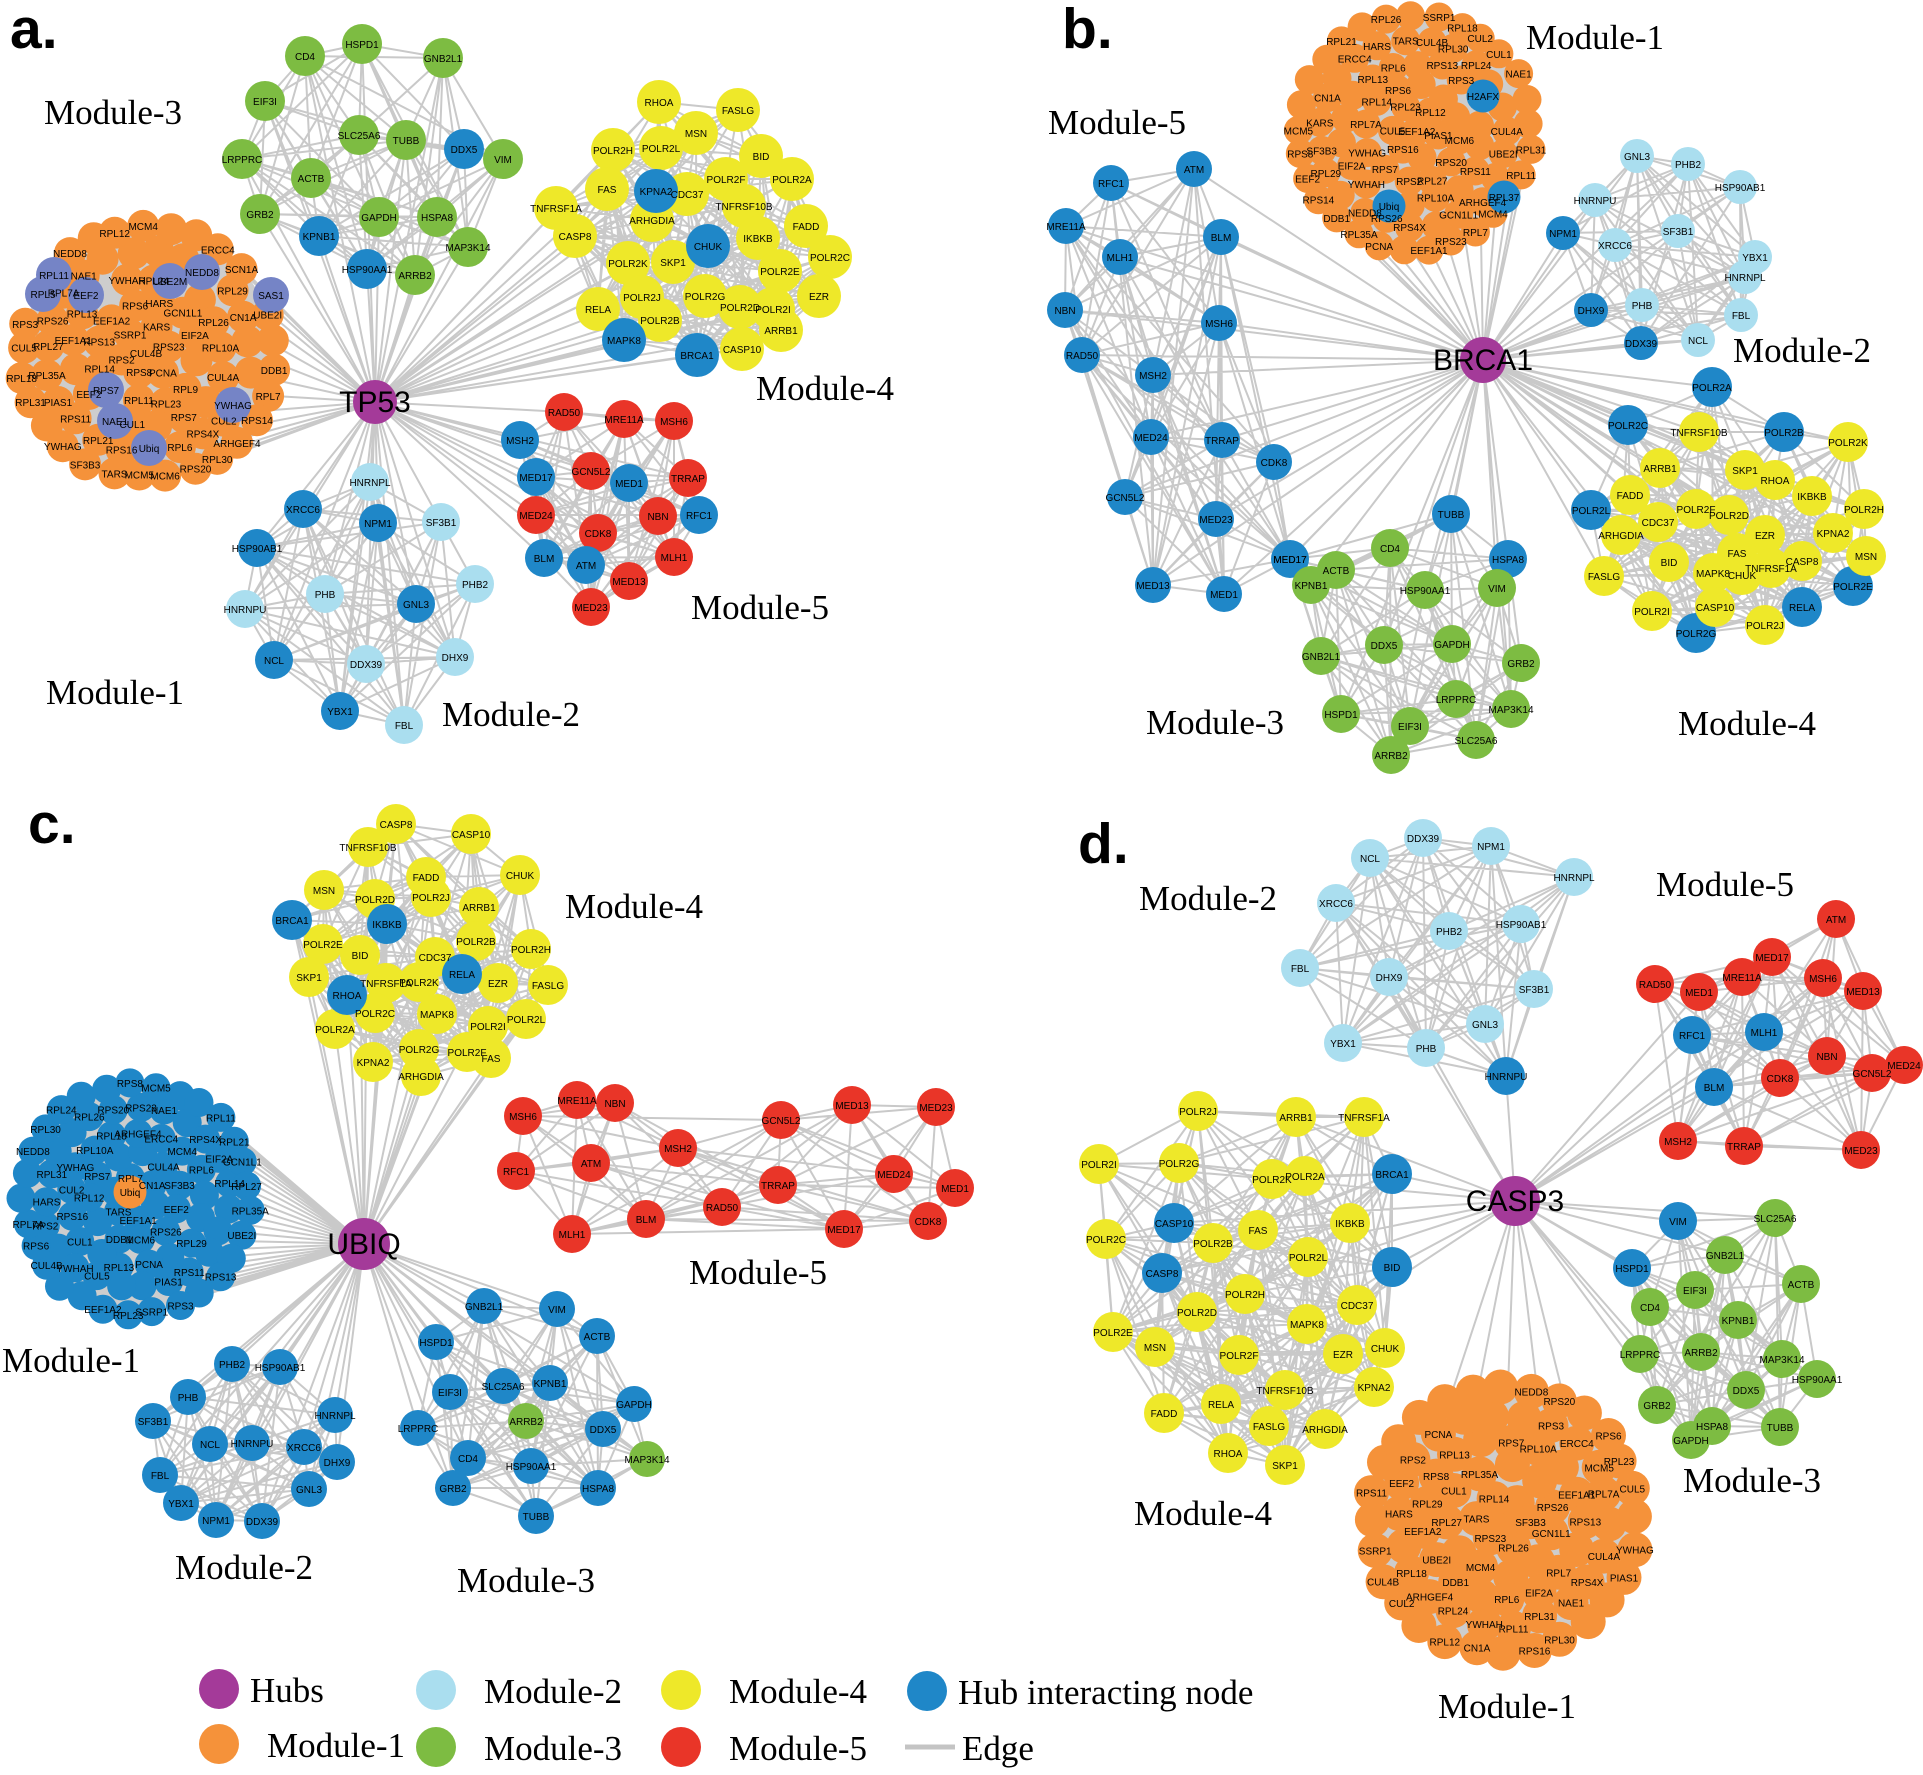  I want to click on svg-text: POLR2K, so click(419, 983).